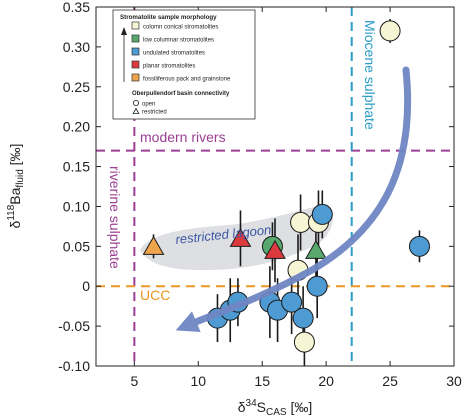  What do you see at coordinates (76, 127) in the screenshot?
I see `y-tick-label: 0.20` at bounding box center [76, 127].